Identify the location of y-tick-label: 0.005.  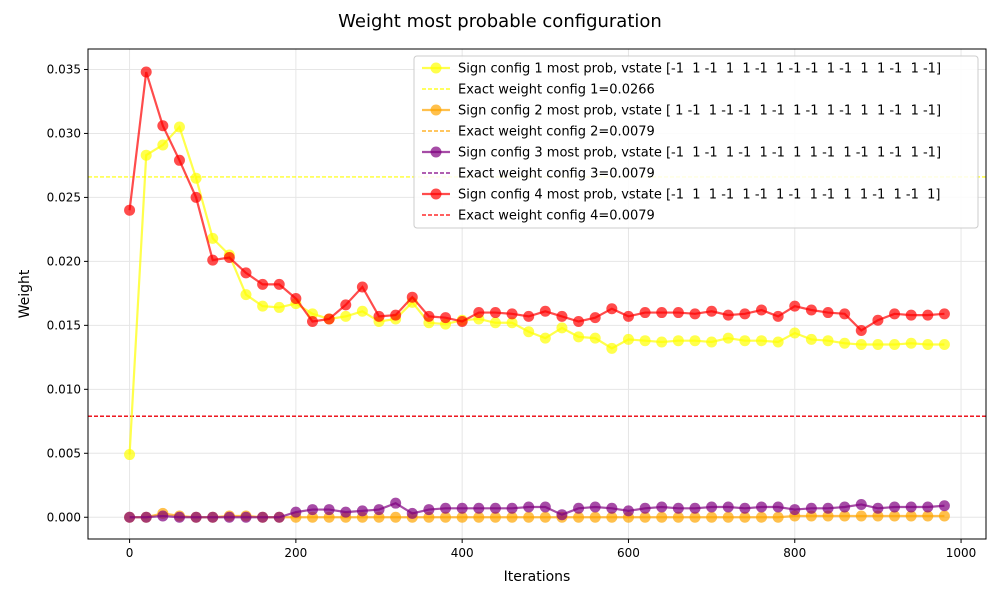
(64, 453).